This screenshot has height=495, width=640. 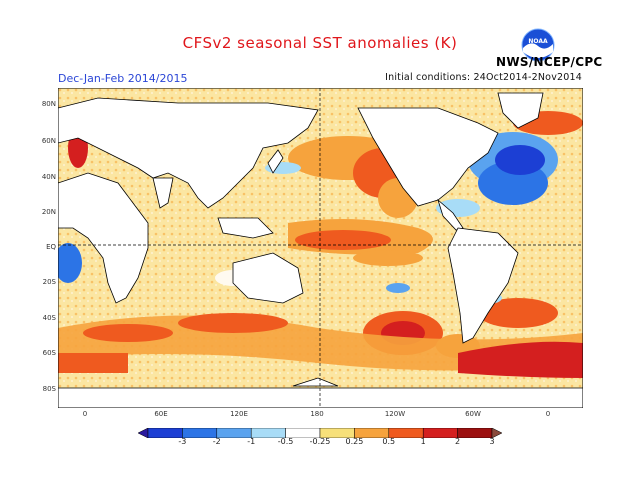 What do you see at coordinates (48, 177) in the screenshot?
I see `lat-label: 40N` at bounding box center [48, 177].